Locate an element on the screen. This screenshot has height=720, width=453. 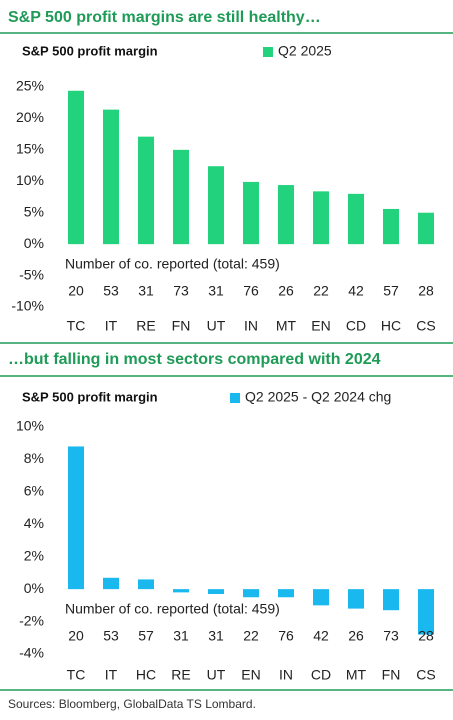
y-tick-label: 25% is located at coordinates (30, 86).